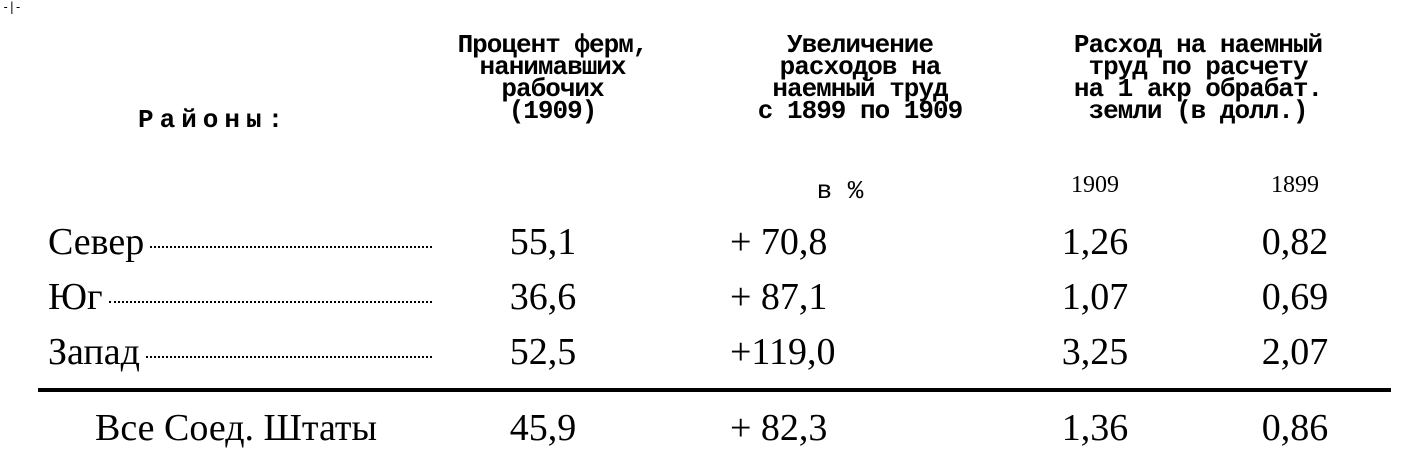  Describe the element at coordinates (75, 297) in the screenshot. I see `region-label: Юг` at that location.